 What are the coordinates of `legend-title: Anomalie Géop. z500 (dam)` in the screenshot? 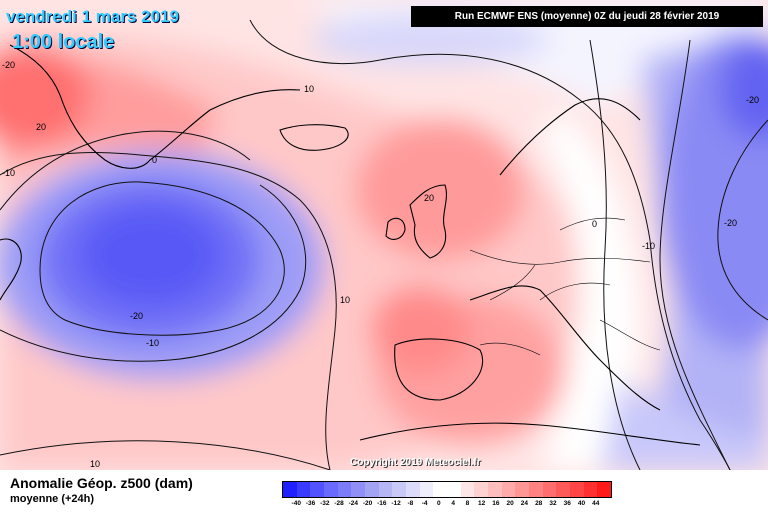 It's located at (101, 483).